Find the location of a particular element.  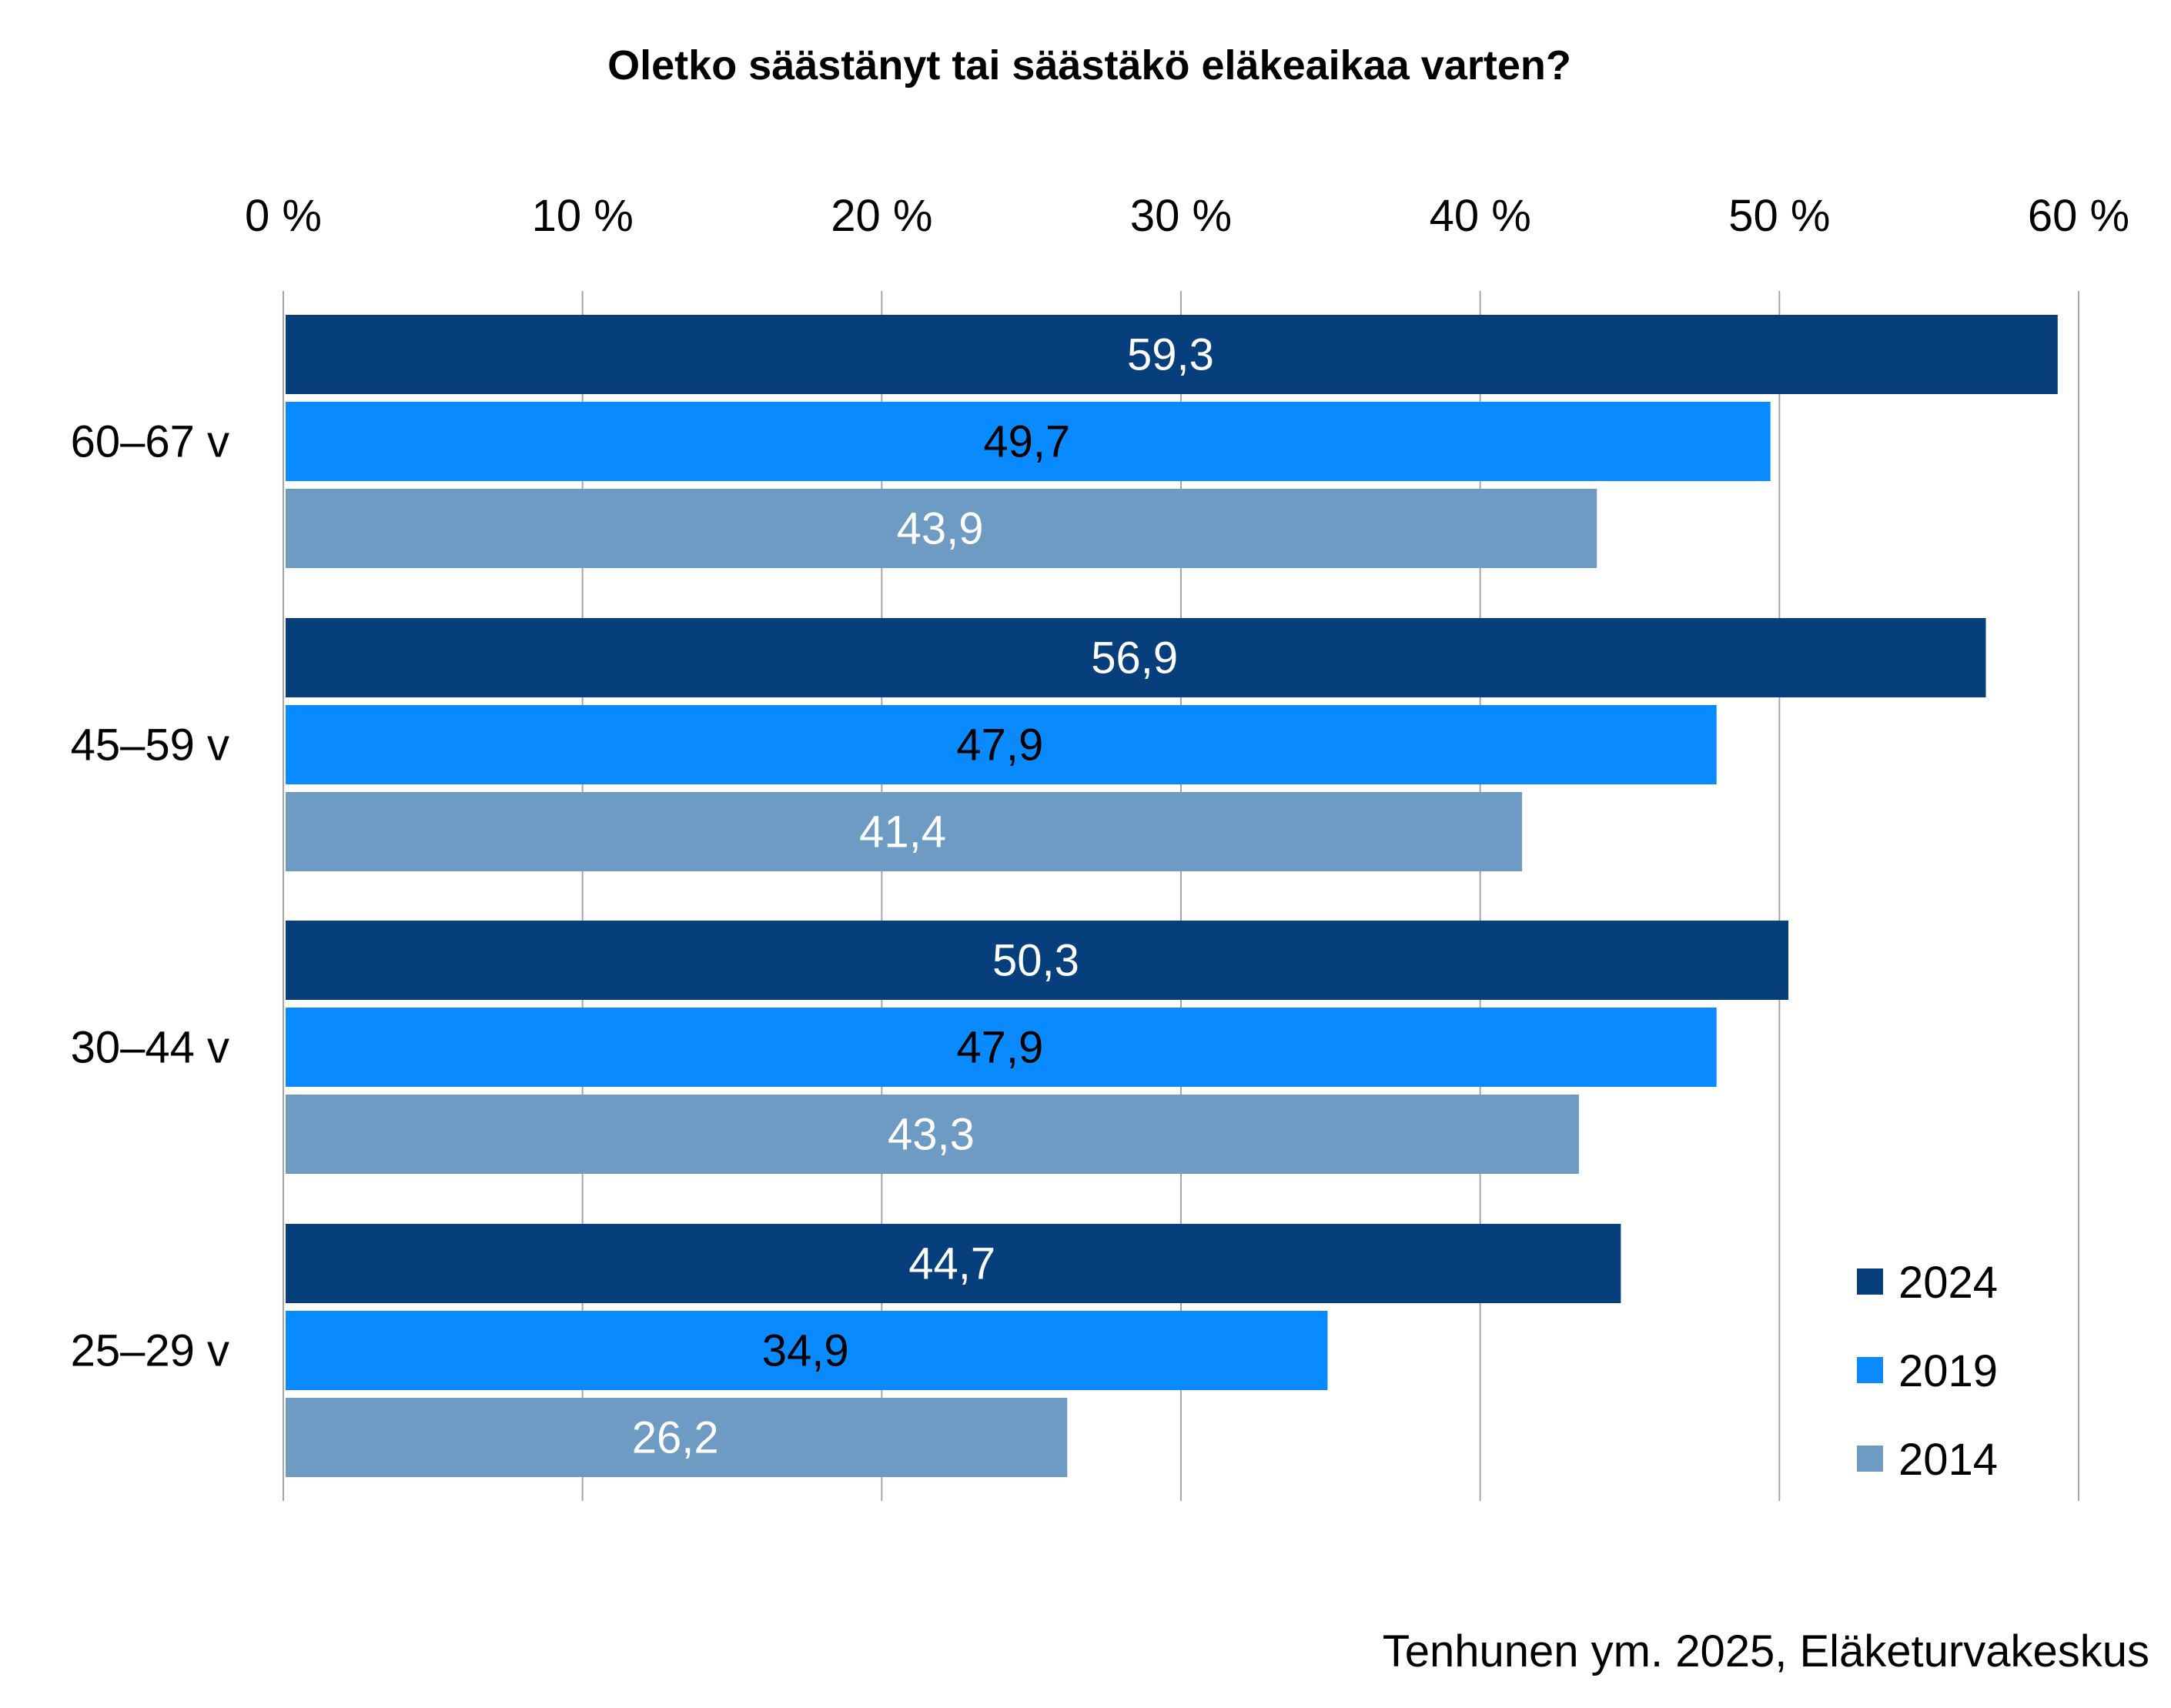

x-tick-label: 30 % is located at coordinates (1181, 216).